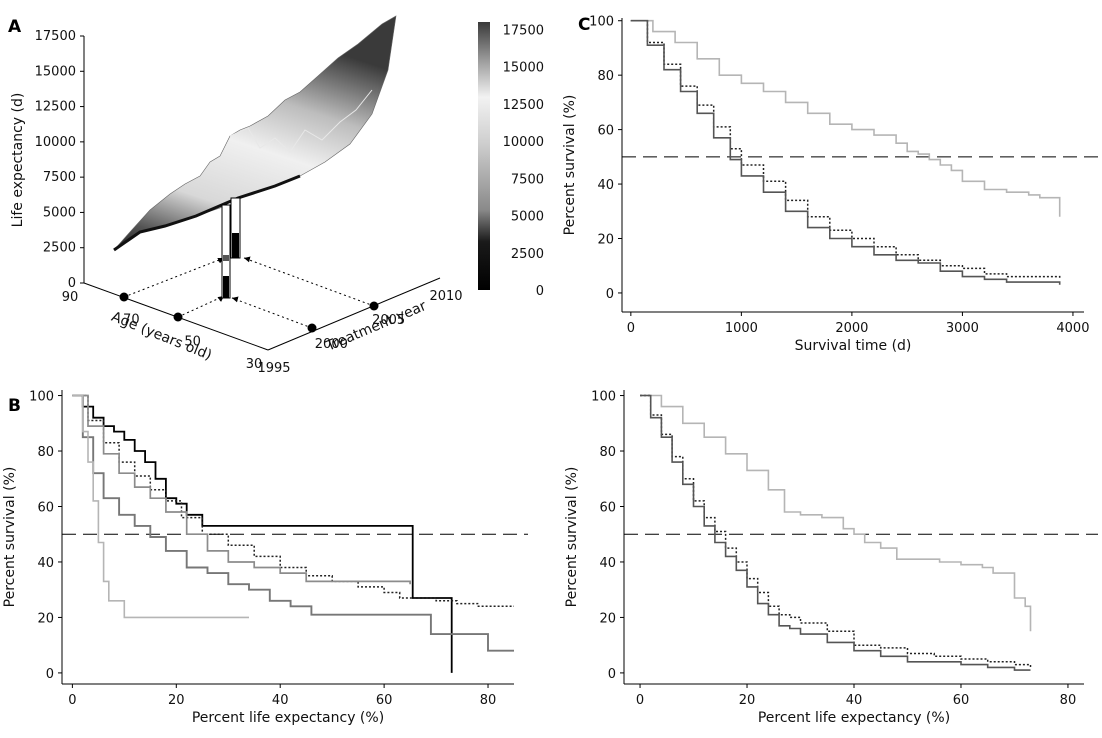  I want to click on panel-a-year-ticks: 1995 2000 2005 2010, so click(359, 332).